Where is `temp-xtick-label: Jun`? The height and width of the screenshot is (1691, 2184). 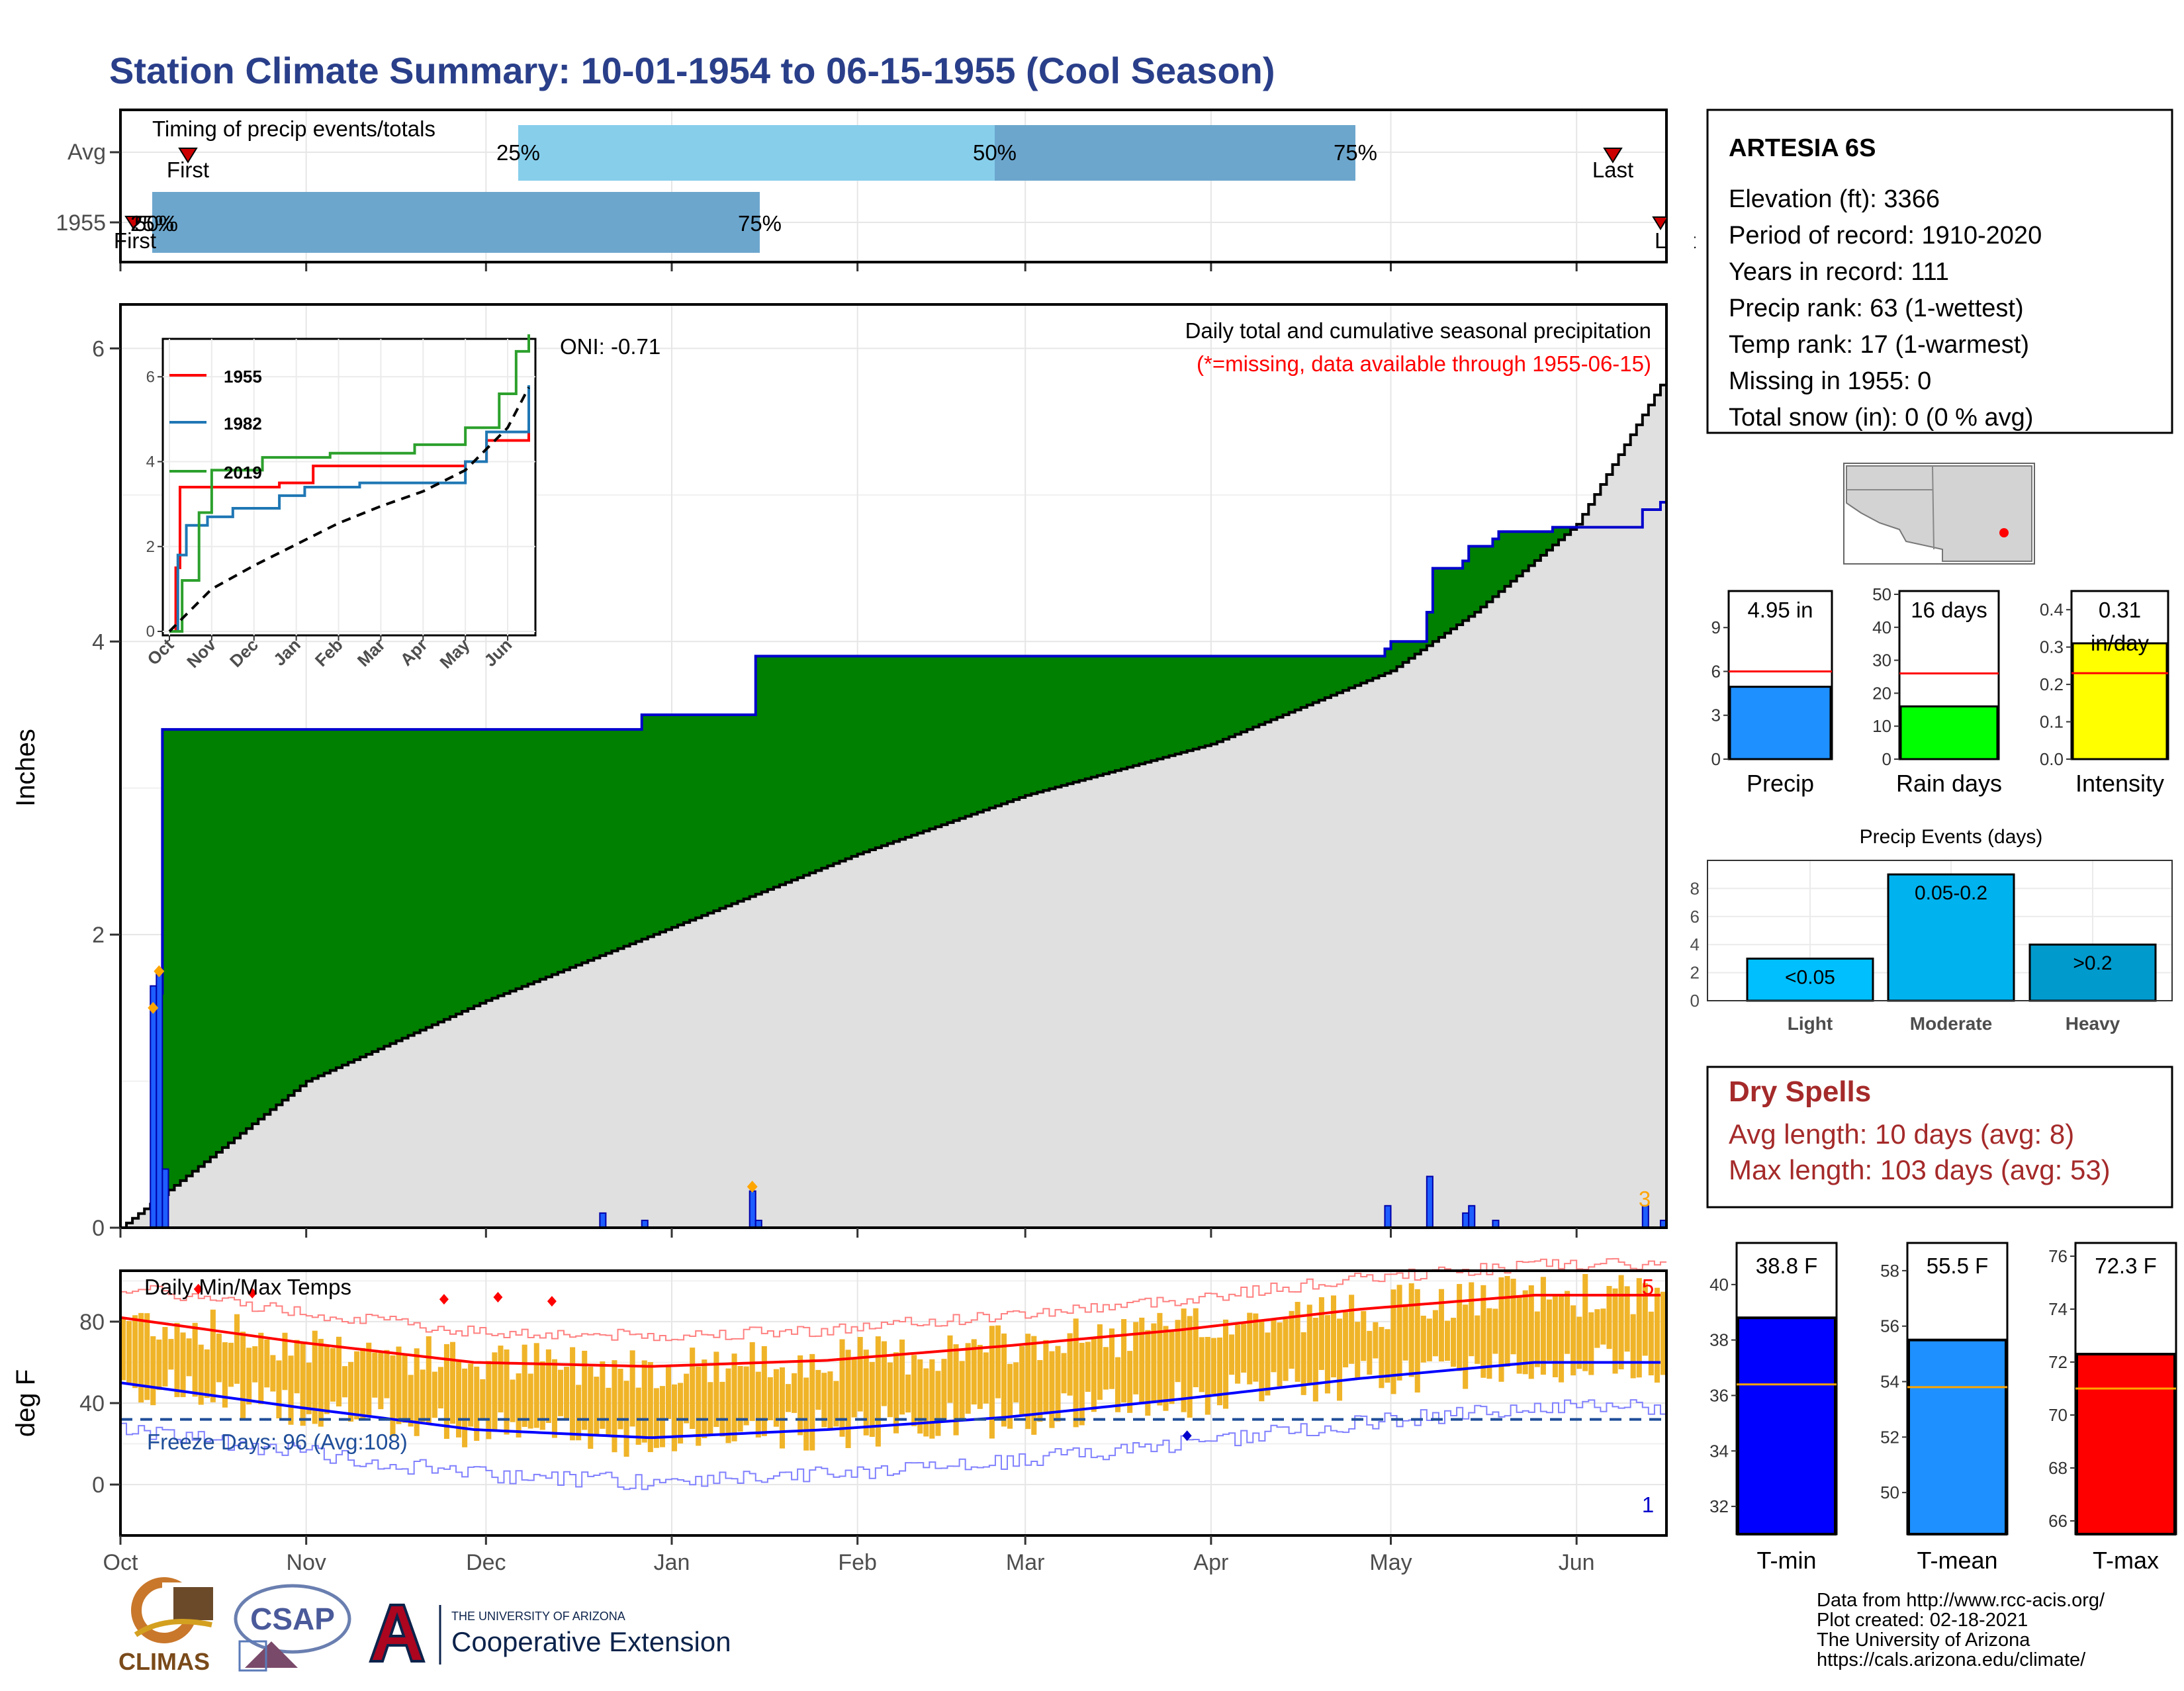 temp-xtick-label: Jun is located at coordinates (1577, 1563).